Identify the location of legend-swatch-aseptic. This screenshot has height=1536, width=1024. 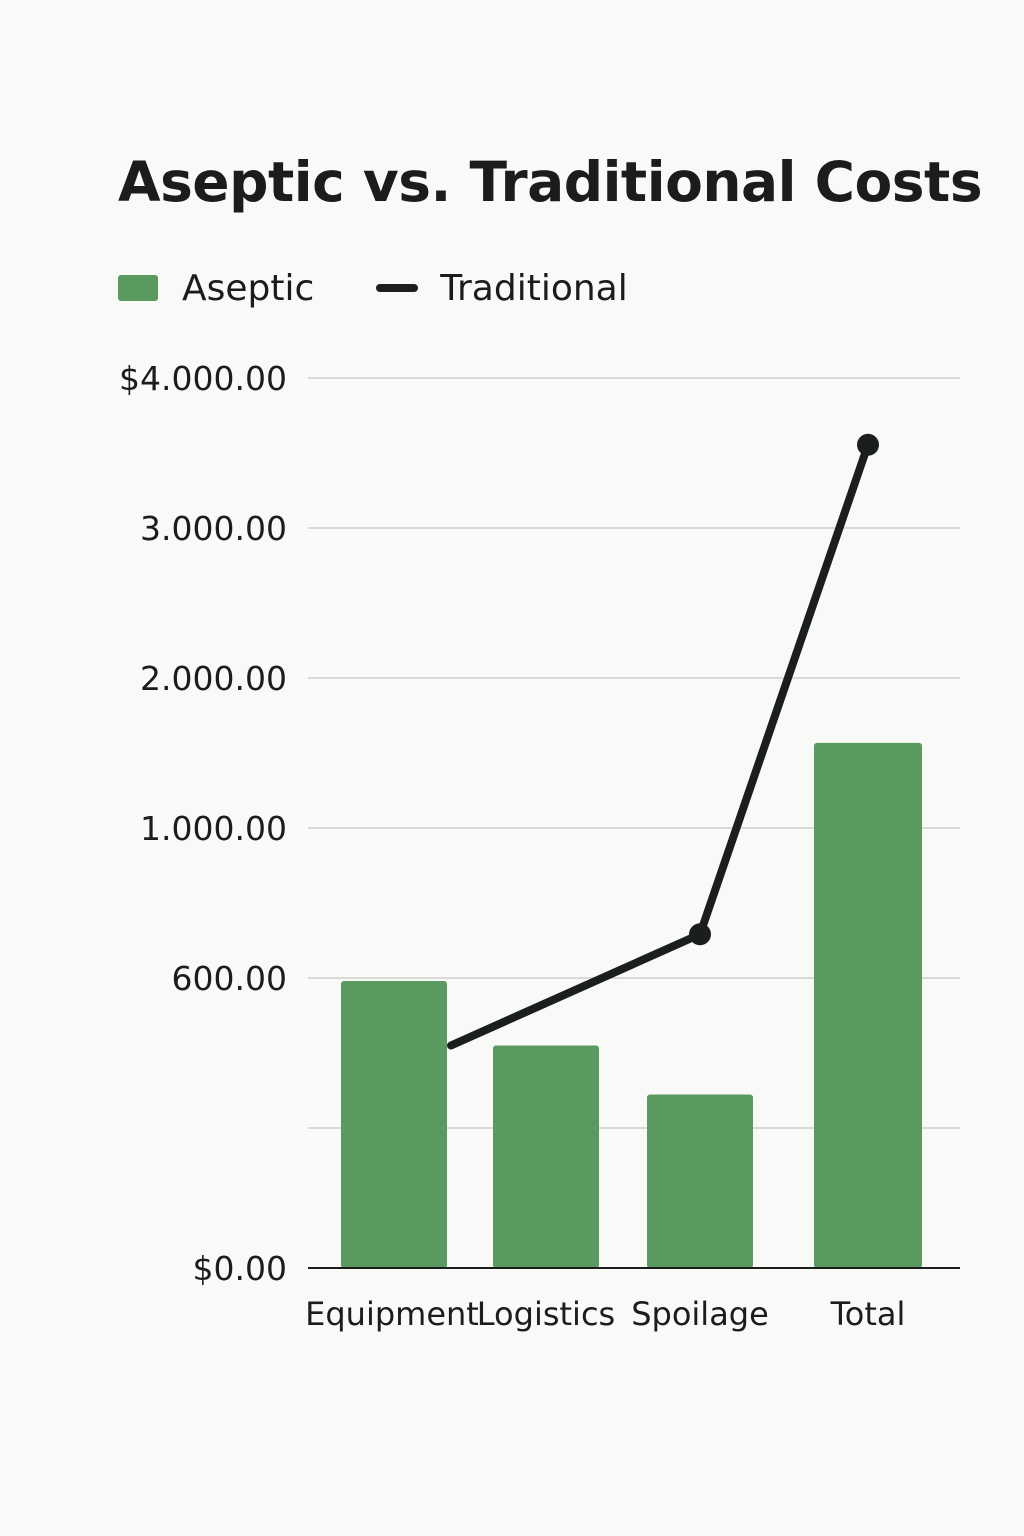
(138, 288).